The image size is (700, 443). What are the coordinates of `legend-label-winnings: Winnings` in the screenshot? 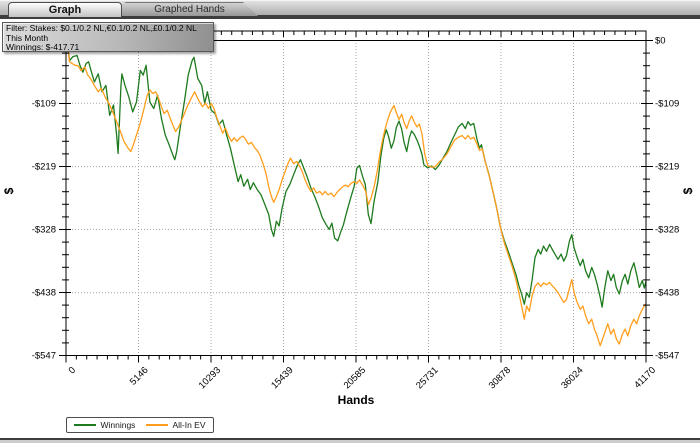 It's located at (118, 425).